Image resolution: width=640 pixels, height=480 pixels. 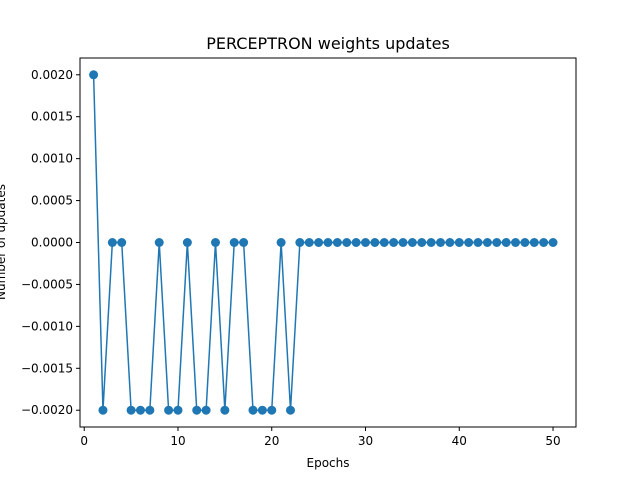 What do you see at coordinates (52, 117) in the screenshot?
I see `y-tick-label: 0.0015` at bounding box center [52, 117].